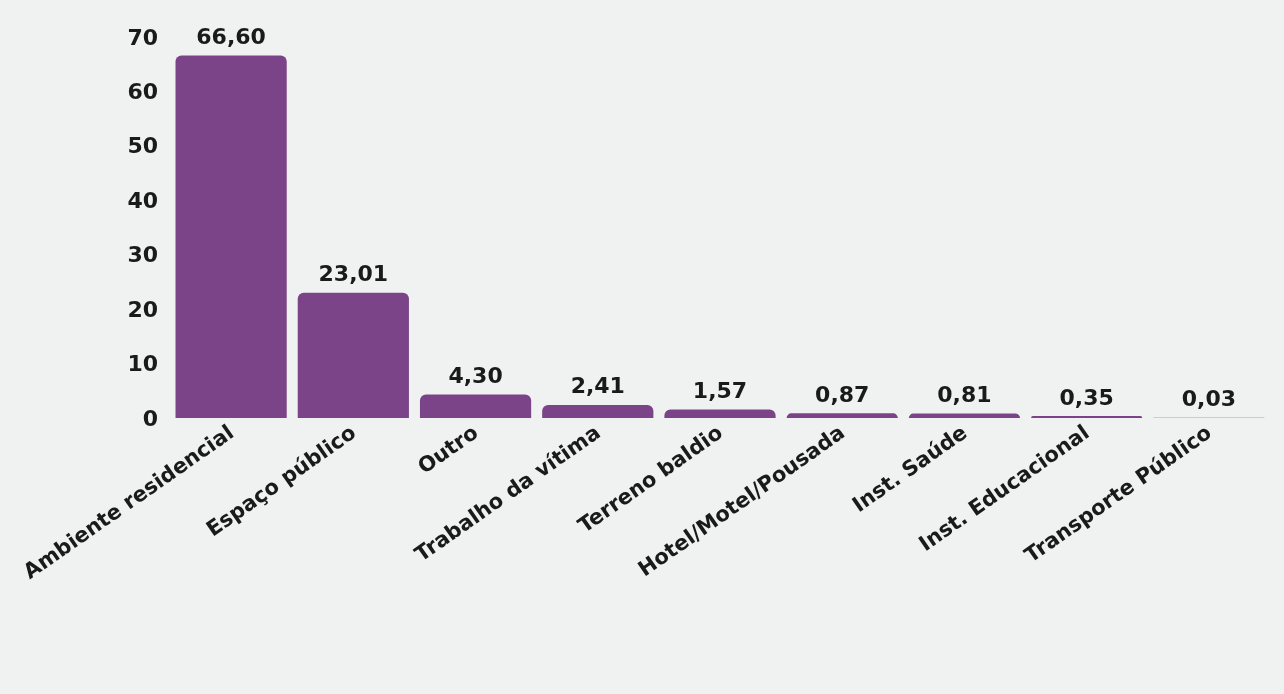  Describe the element at coordinates (142, 364) in the screenshot. I see `y-tick-label: 10` at that location.